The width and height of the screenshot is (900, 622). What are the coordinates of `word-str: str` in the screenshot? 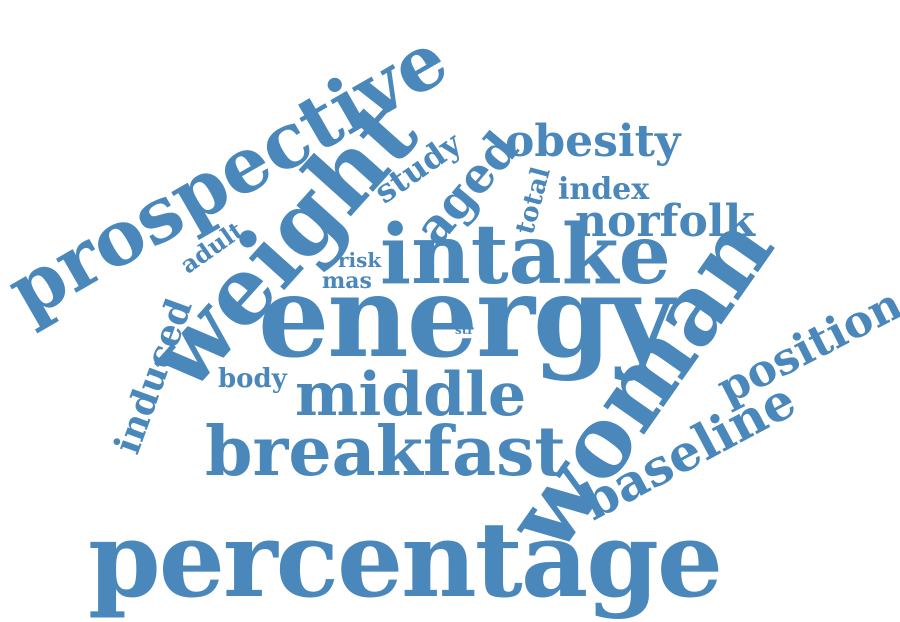 It's located at (464, 330).